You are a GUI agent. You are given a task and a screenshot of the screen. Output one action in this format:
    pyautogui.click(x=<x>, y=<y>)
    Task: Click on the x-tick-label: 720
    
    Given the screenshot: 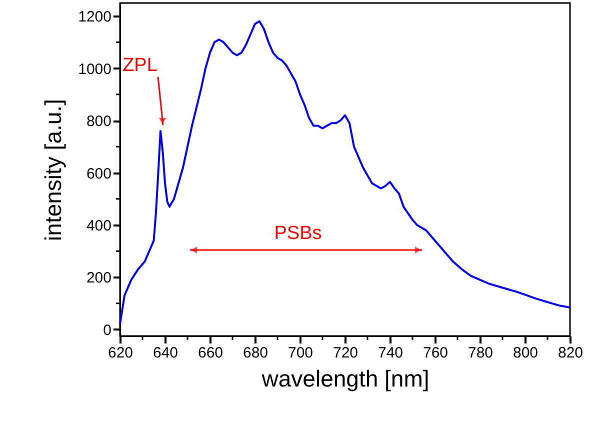 What is the action you would take?
    pyautogui.click(x=345, y=353)
    